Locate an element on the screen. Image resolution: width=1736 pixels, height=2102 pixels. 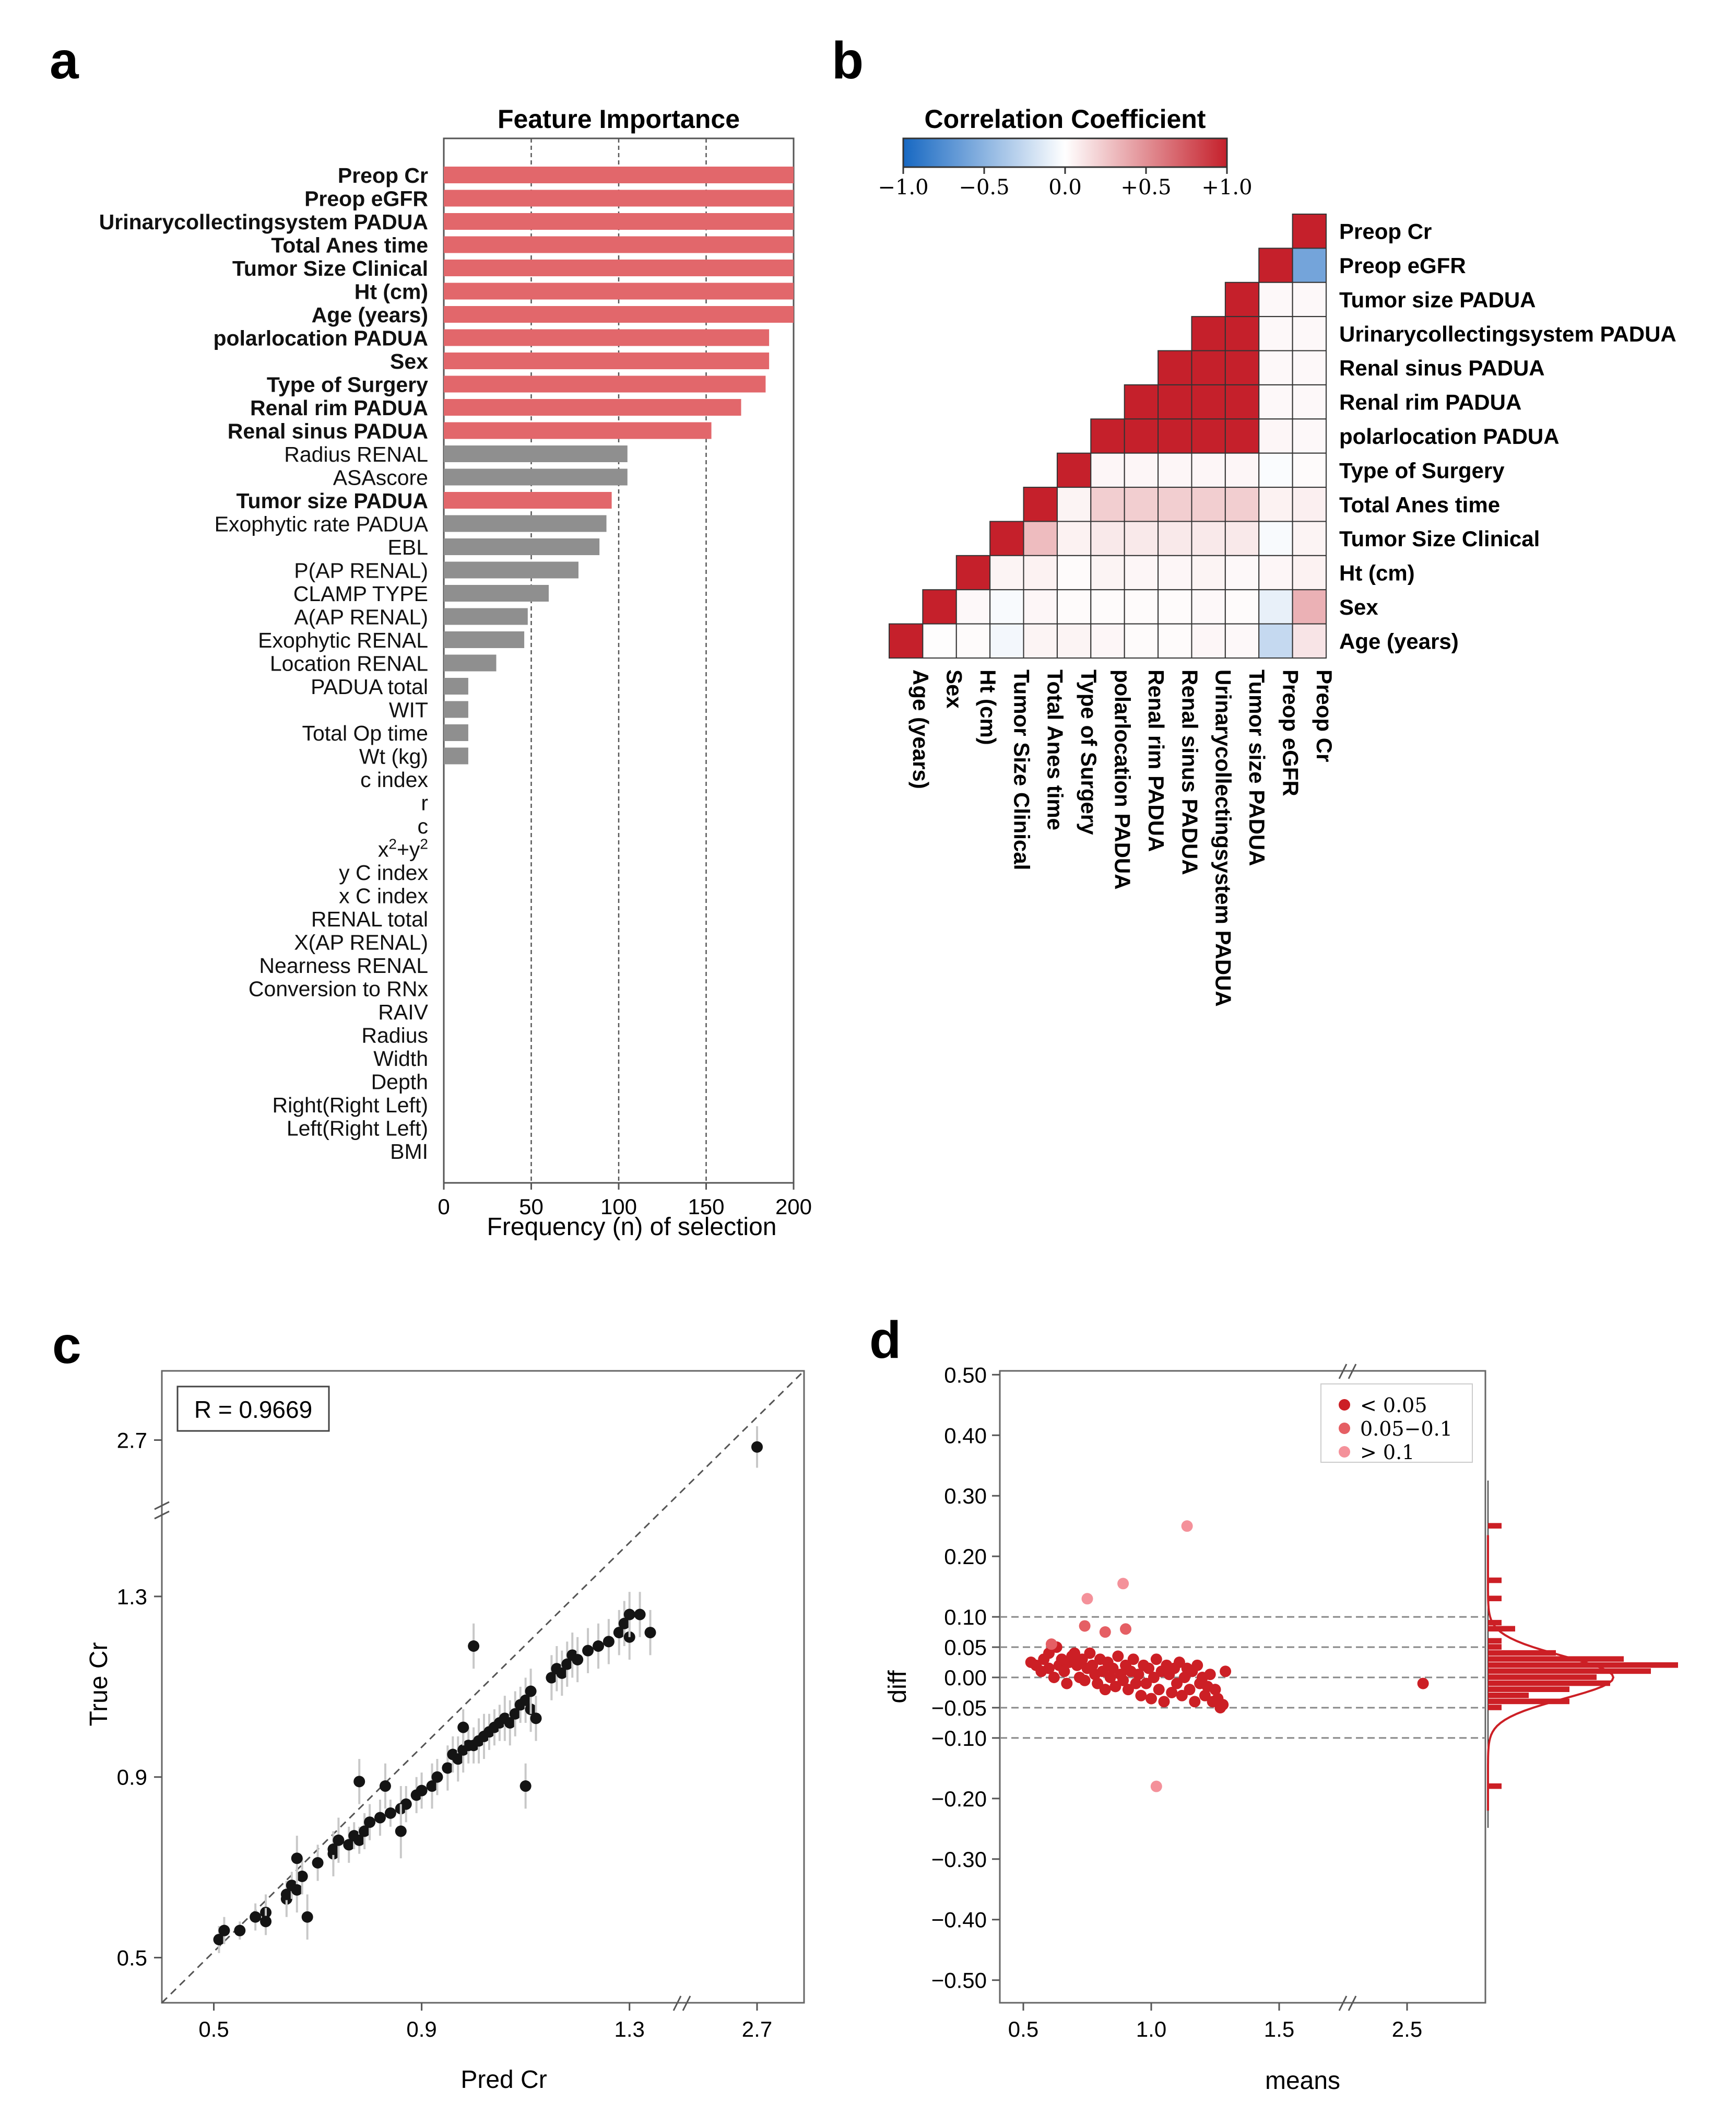
colorbar-tick-label: 0.0 is located at coordinates (1065, 187).